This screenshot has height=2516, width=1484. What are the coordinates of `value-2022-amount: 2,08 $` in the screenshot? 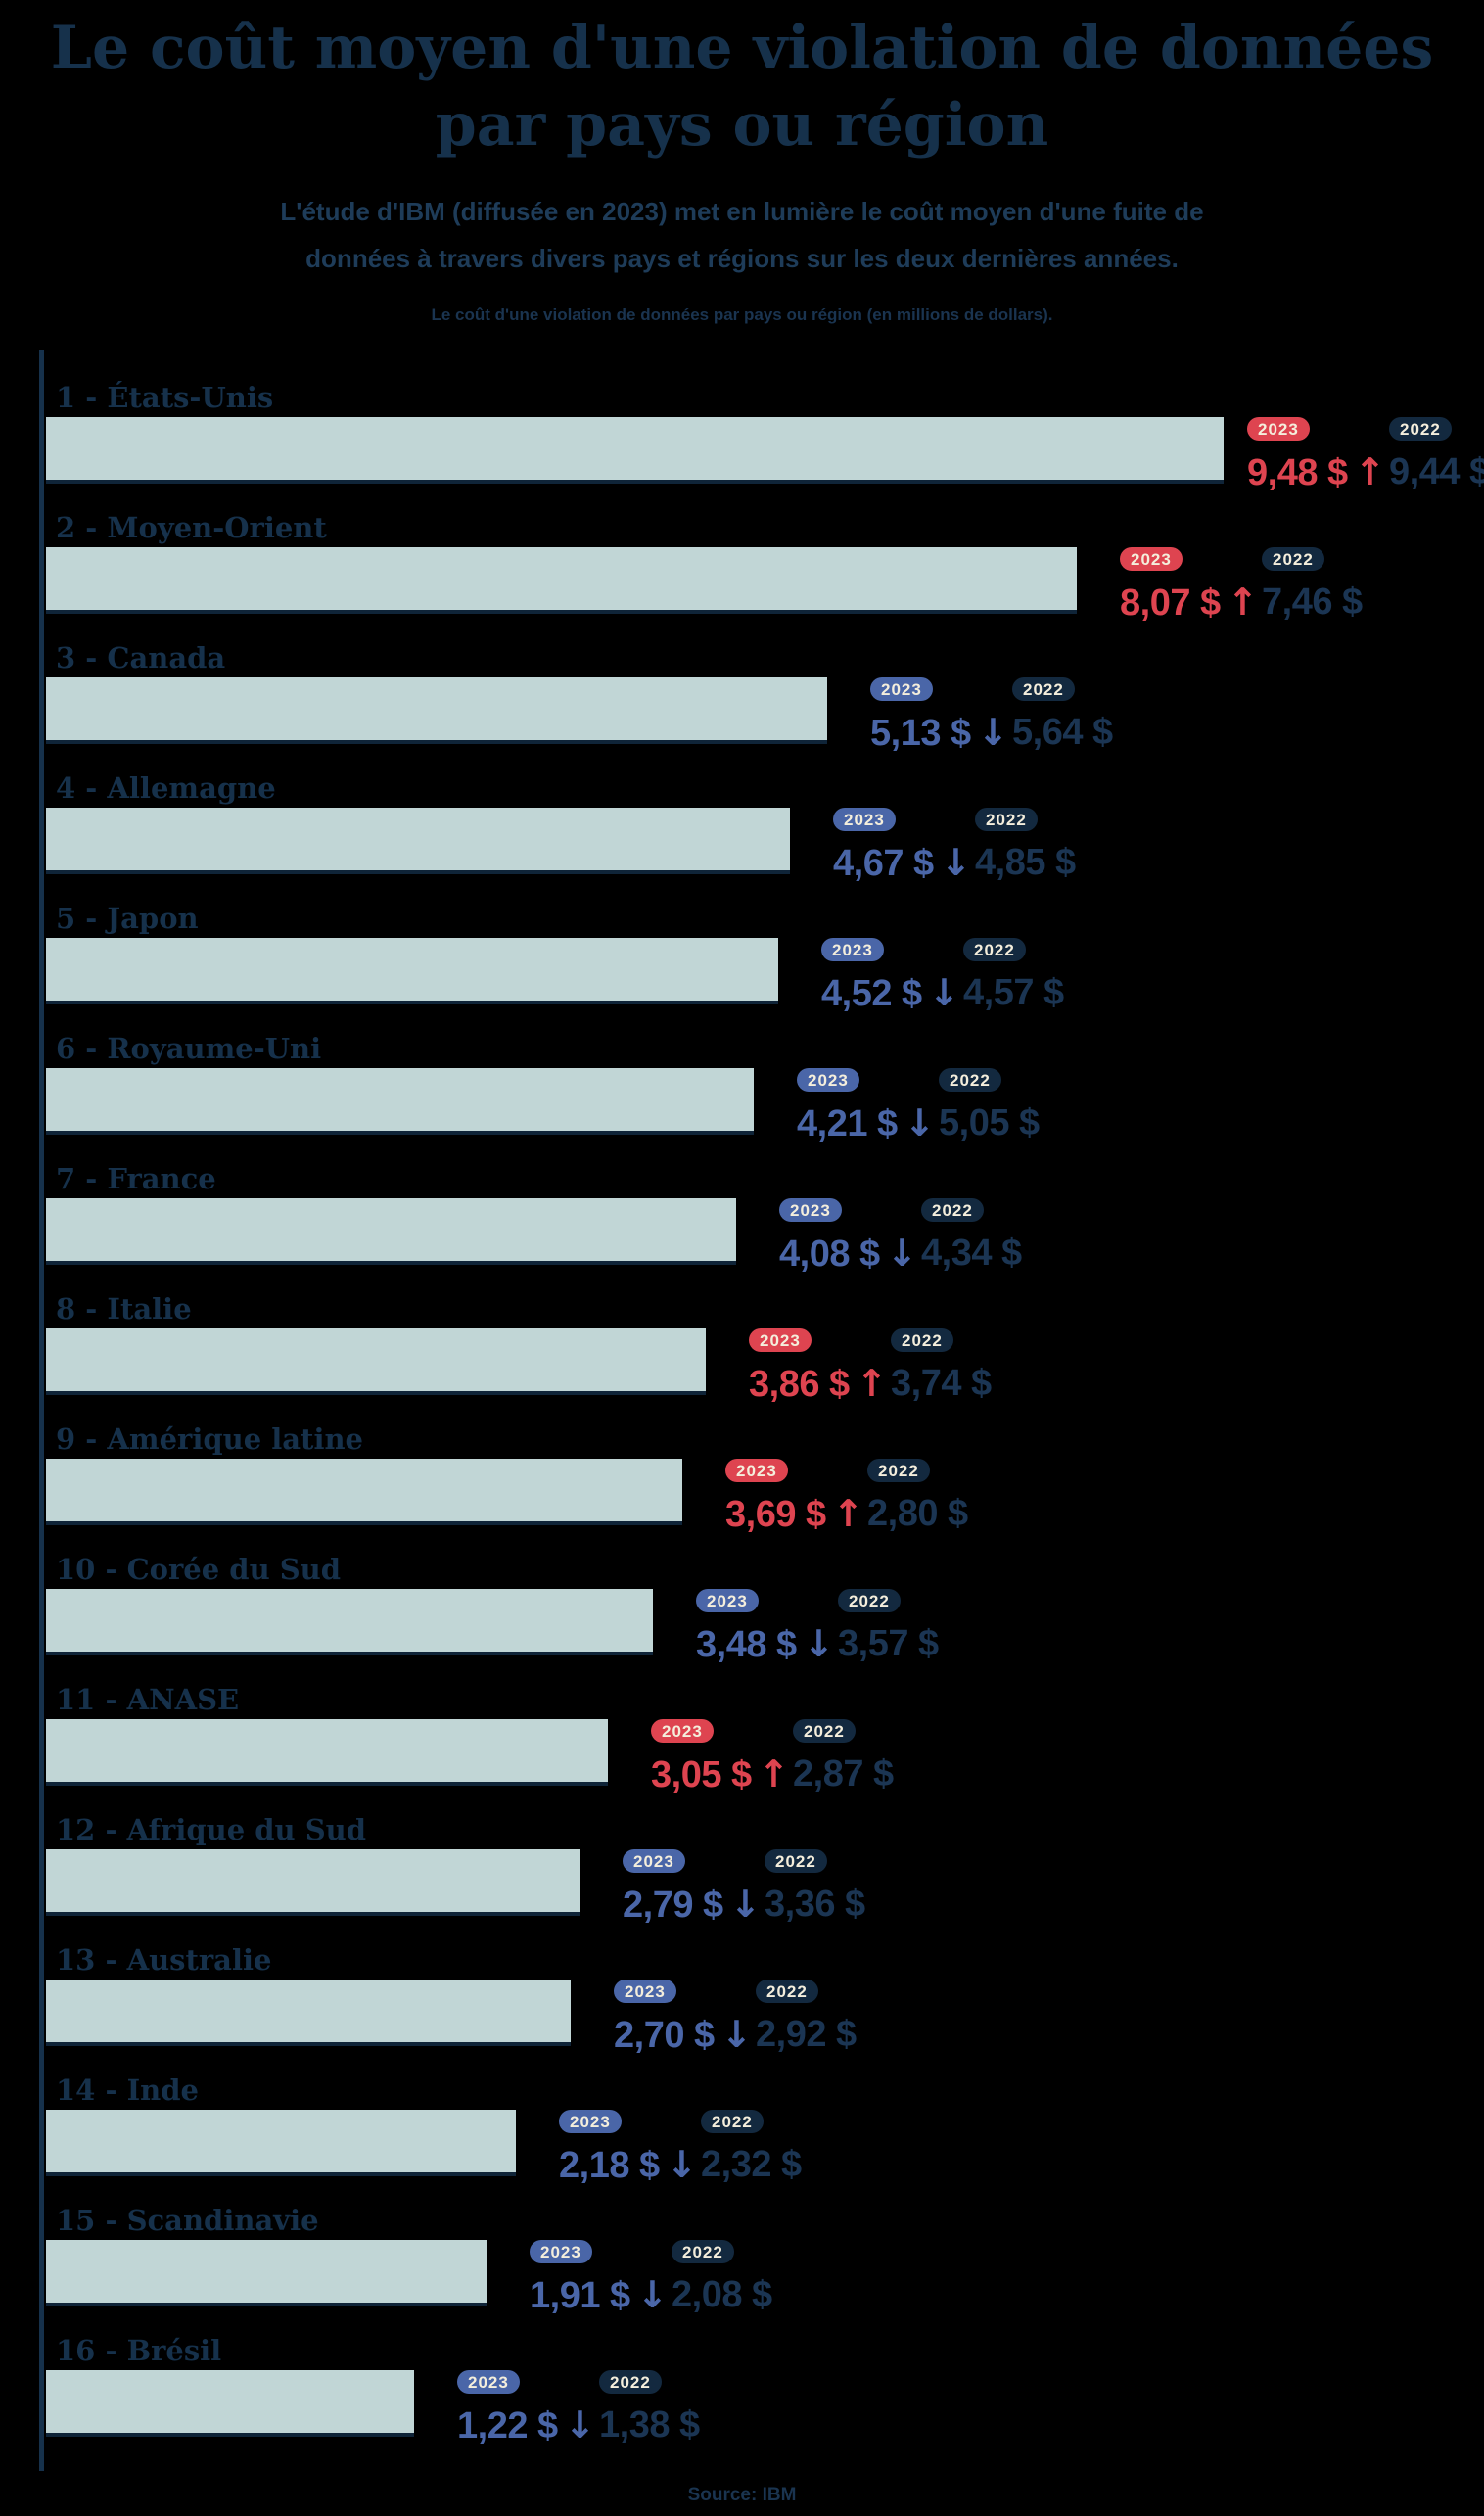 It's located at (722, 2295).